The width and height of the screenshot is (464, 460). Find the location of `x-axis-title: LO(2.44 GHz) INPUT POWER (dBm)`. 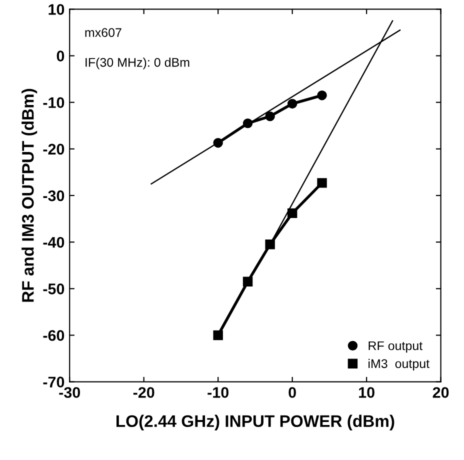

x-axis-title: LO(2.44 GHz) INPUT POWER (dBm) is located at coordinates (255, 422).